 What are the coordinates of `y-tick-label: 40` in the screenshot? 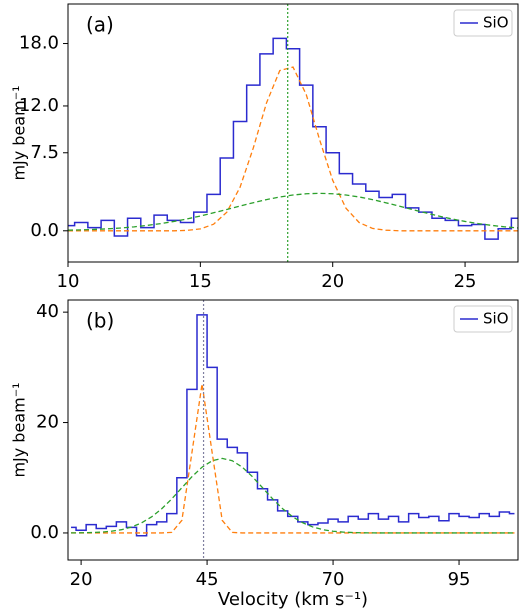 It's located at (47, 311).